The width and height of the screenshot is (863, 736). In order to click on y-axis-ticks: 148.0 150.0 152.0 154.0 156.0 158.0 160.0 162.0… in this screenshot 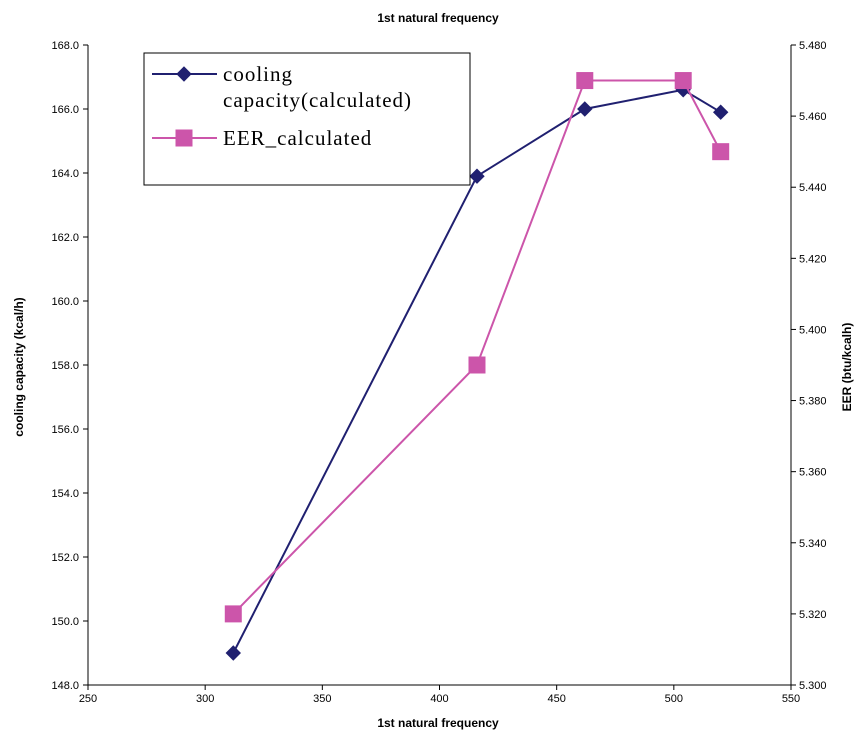, I will do `click(69, 366)`.